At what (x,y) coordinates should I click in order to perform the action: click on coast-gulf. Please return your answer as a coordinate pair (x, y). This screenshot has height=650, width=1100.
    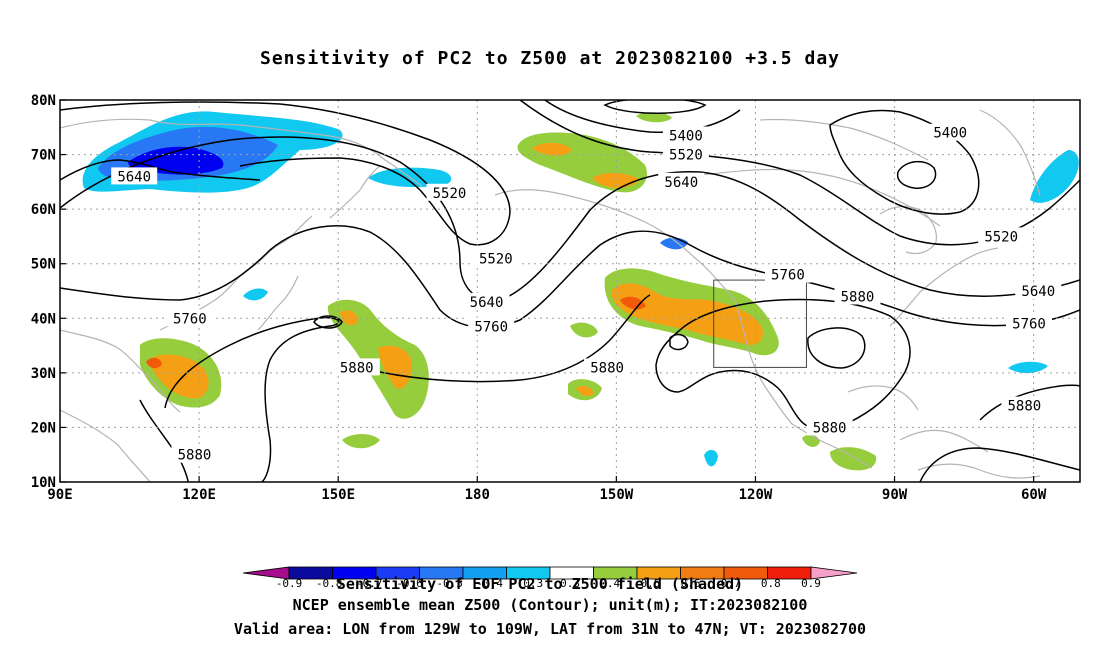
    Looking at the image, I should click on (883, 398).